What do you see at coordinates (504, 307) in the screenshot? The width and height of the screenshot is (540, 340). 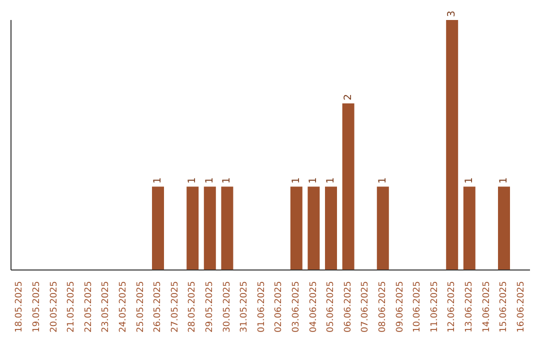 I see `x-tick-label: 15.06.2025` at bounding box center [504, 307].